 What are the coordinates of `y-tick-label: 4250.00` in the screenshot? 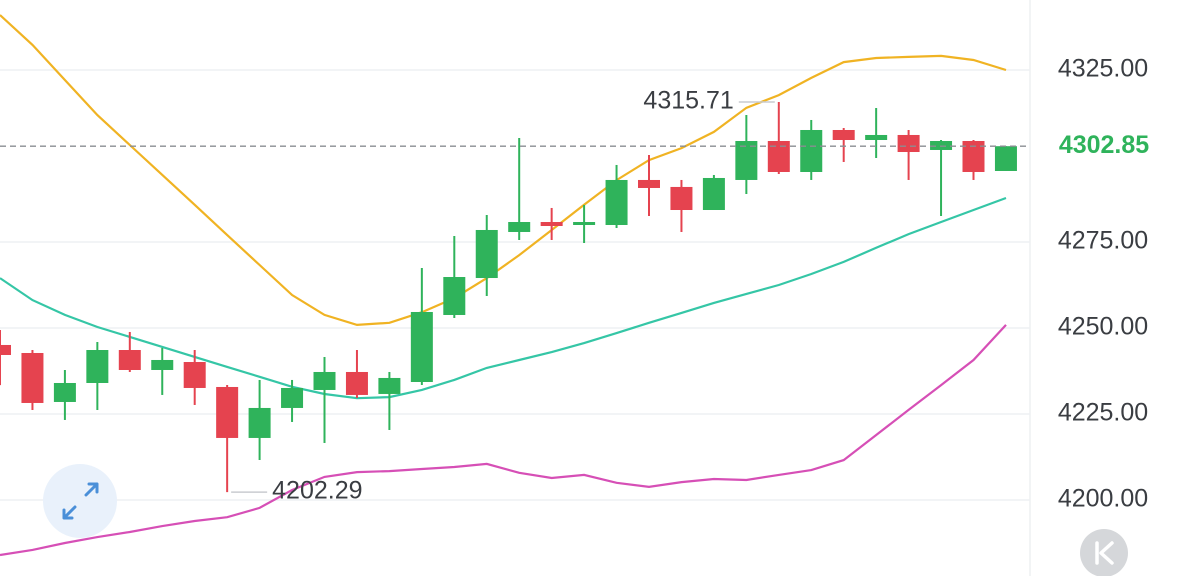 It's located at (1103, 327).